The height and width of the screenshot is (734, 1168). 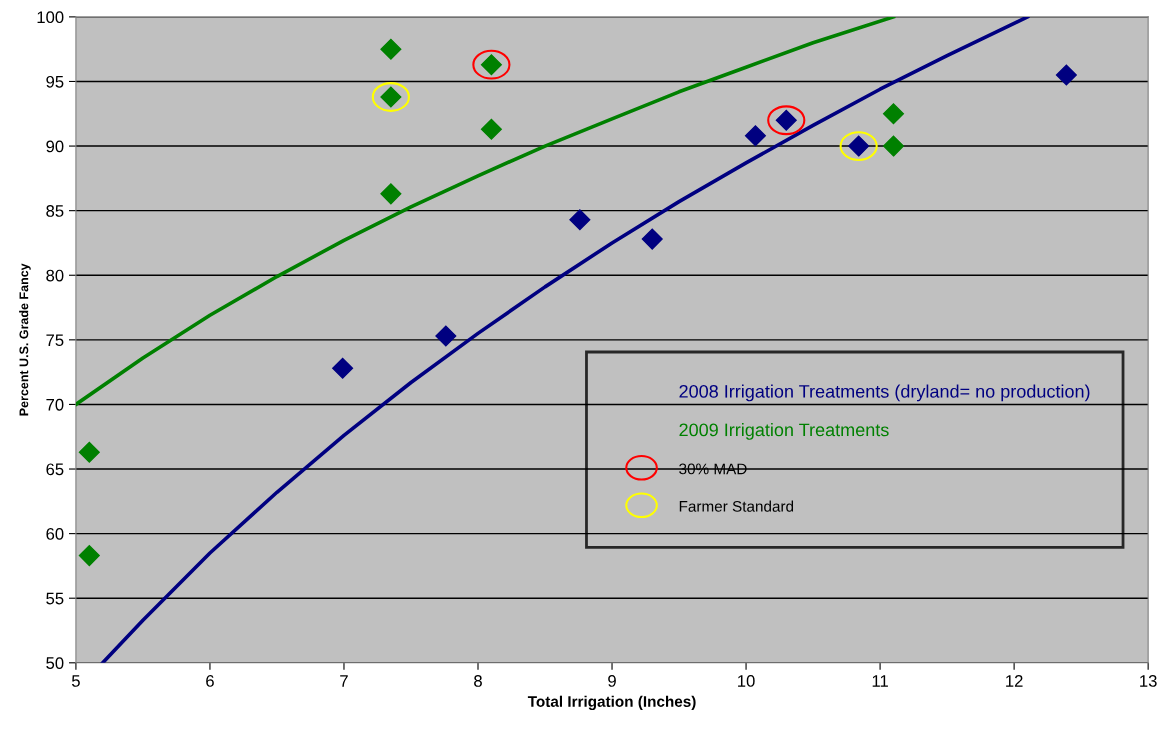 What do you see at coordinates (210, 681) in the screenshot?
I see `x-tick-label: 6` at bounding box center [210, 681].